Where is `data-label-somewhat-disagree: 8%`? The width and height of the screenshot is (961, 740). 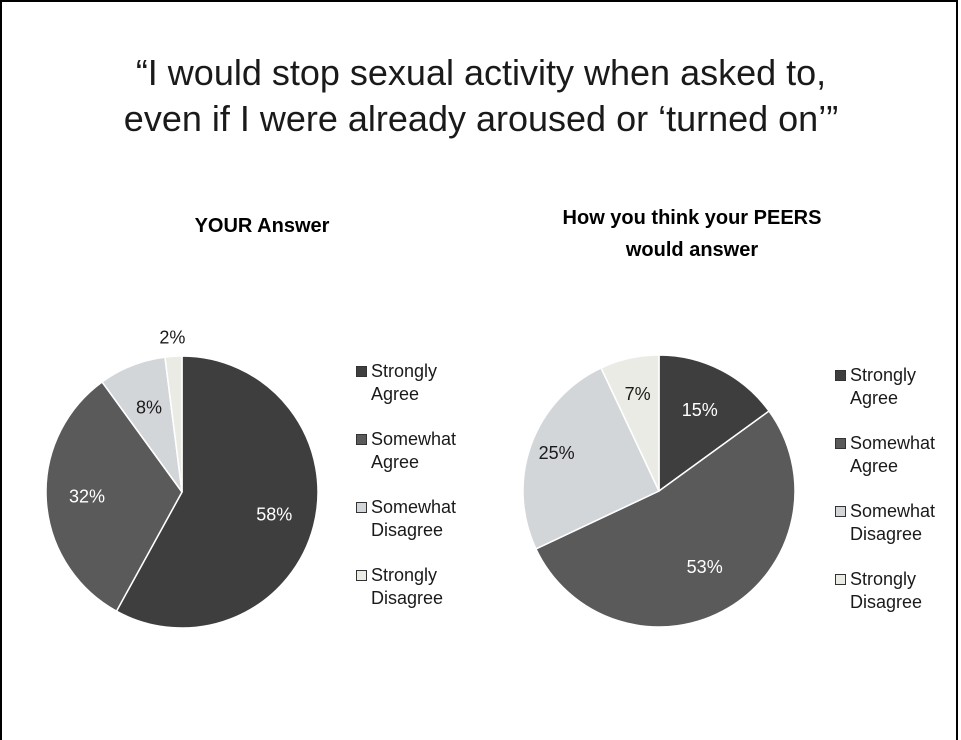
data-label-somewhat-disagree: 8% is located at coordinates (149, 407).